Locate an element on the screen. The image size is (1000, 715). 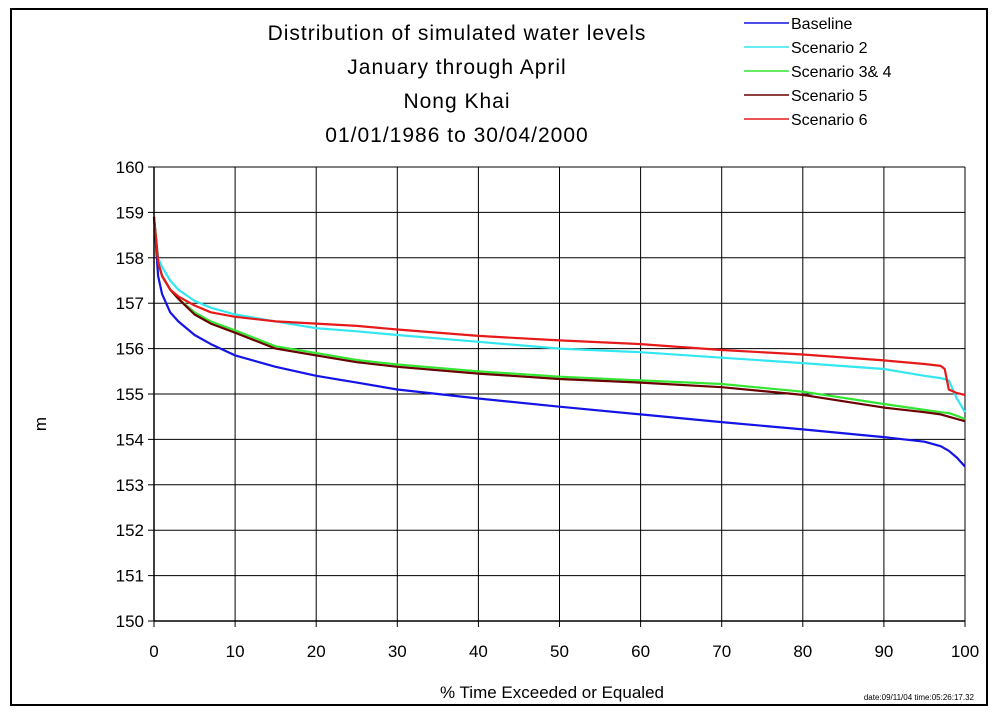
y-tick-label: 151 is located at coordinates (130, 576).